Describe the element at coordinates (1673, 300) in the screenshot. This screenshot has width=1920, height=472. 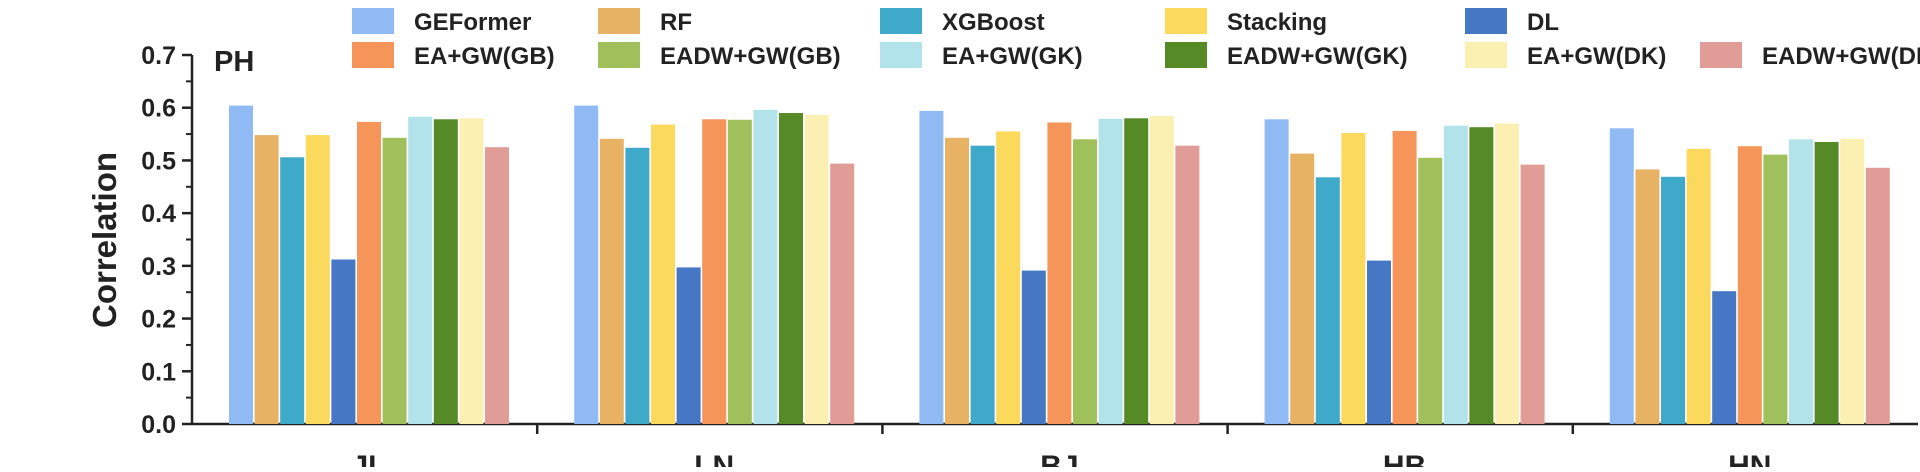
I see `bar-hn-xgboost` at that location.